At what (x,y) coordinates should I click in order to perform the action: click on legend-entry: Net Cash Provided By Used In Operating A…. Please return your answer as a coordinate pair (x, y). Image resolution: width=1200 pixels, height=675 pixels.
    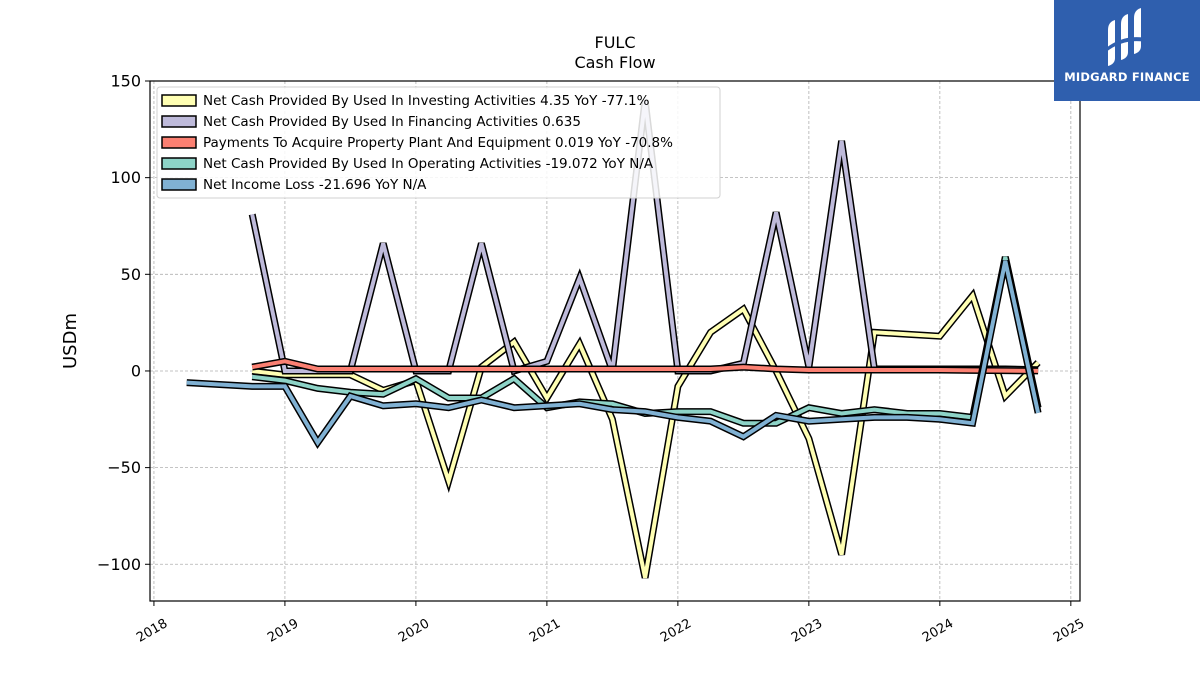
    Looking at the image, I should click on (428, 164).